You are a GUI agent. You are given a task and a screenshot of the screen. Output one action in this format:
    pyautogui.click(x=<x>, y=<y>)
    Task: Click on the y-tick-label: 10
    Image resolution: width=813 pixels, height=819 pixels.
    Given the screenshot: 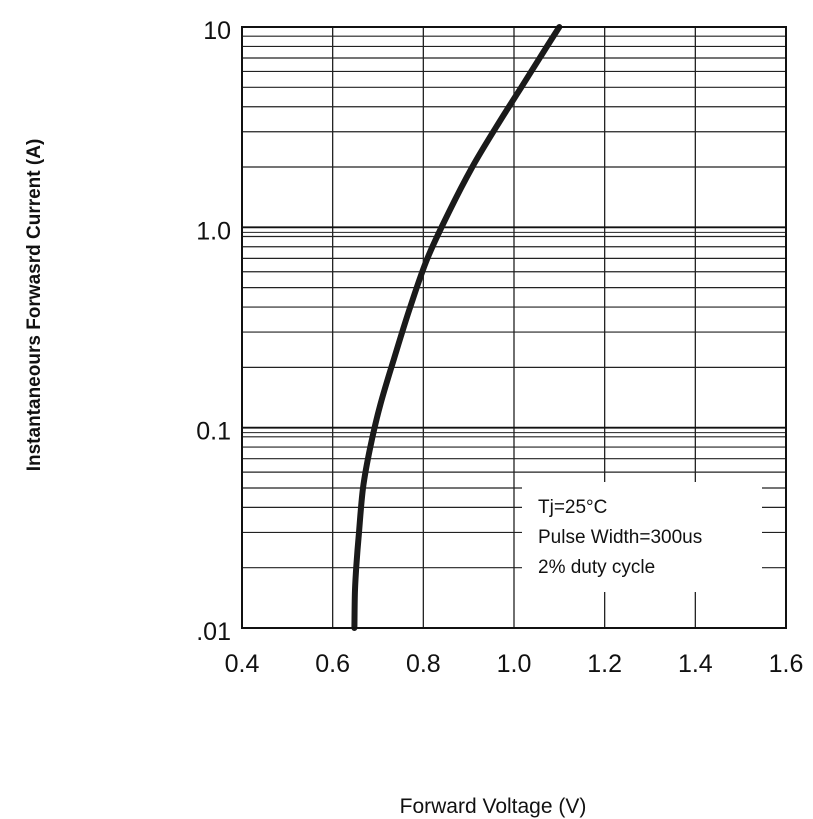 What is the action you would take?
    pyautogui.click(x=217, y=31)
    